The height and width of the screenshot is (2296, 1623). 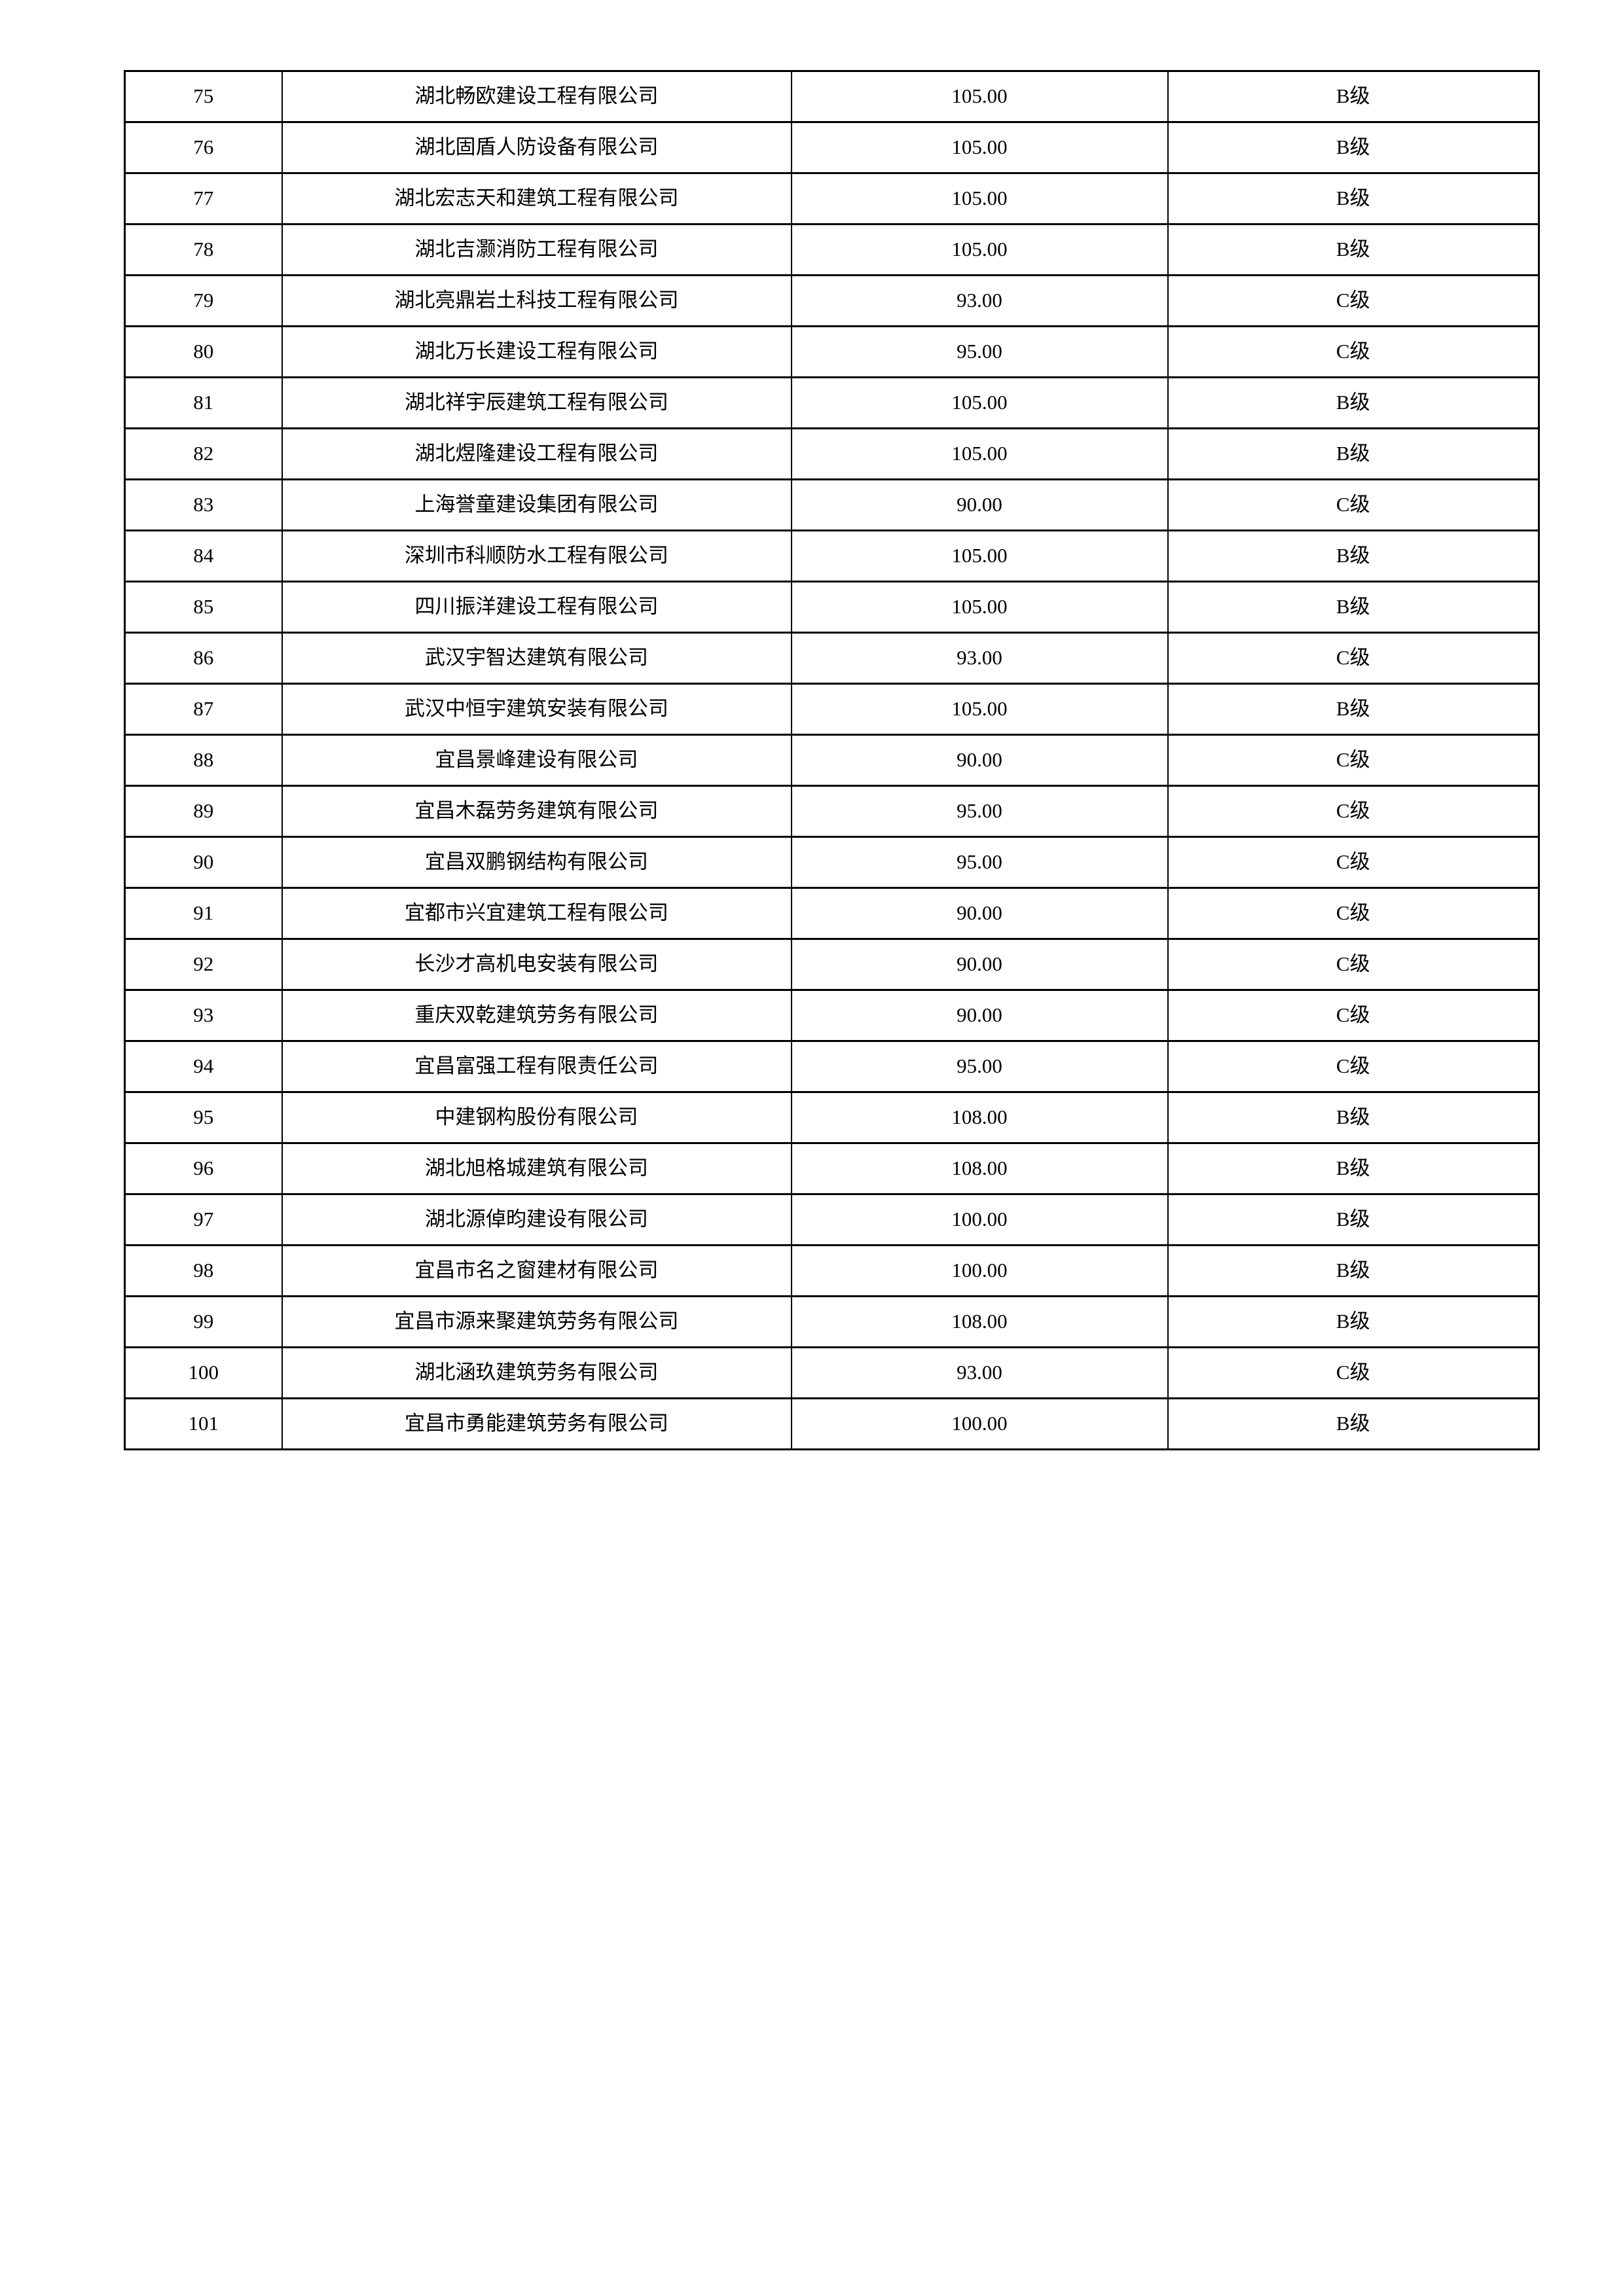 I want to click on table-row: 99 宜昌市源来聚建筑劳务有限公司 108.00 B级, so click(x=832, y=1321).